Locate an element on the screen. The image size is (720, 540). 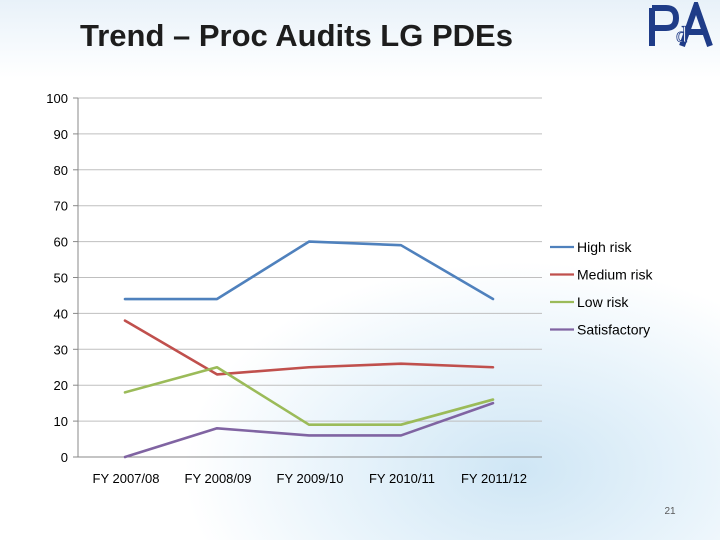
y-tick-label: 30 is located at coordinates (61, 349).